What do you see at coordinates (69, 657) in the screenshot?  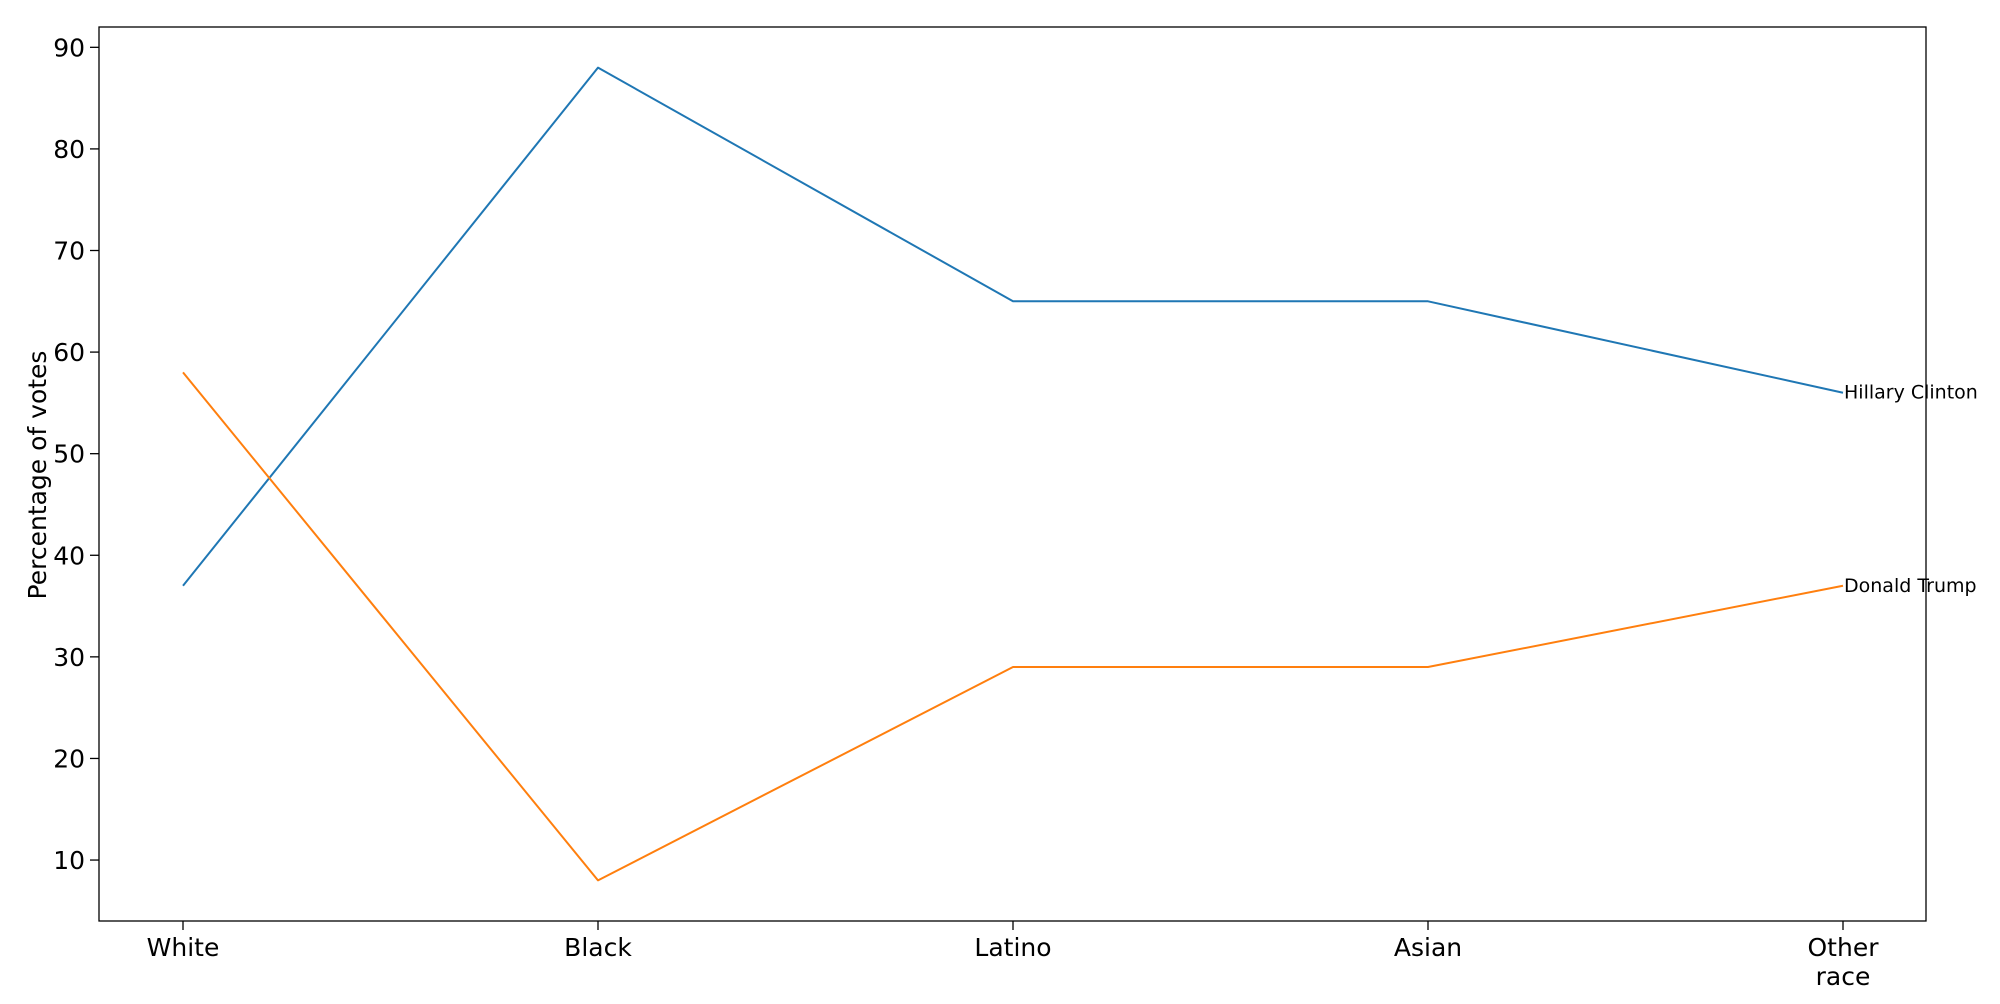 I see `y-tick-label: 30` at bounding box center [69, 657].